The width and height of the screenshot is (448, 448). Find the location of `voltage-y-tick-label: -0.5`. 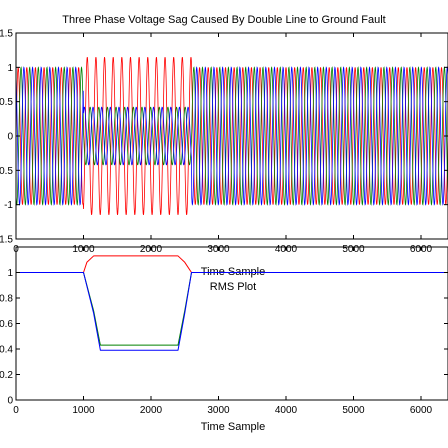

voltage-y-tick-label: -0.5 is located at coordinates (6, 171).